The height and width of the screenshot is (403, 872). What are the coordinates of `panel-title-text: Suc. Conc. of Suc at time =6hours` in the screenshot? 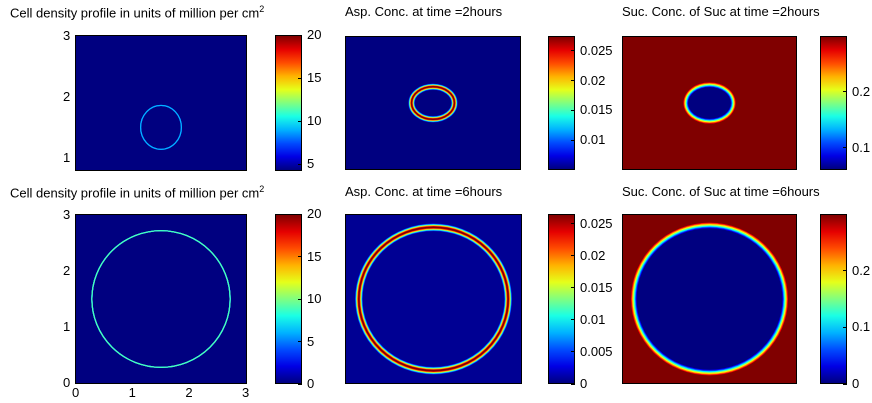 It's located at (721, 191).